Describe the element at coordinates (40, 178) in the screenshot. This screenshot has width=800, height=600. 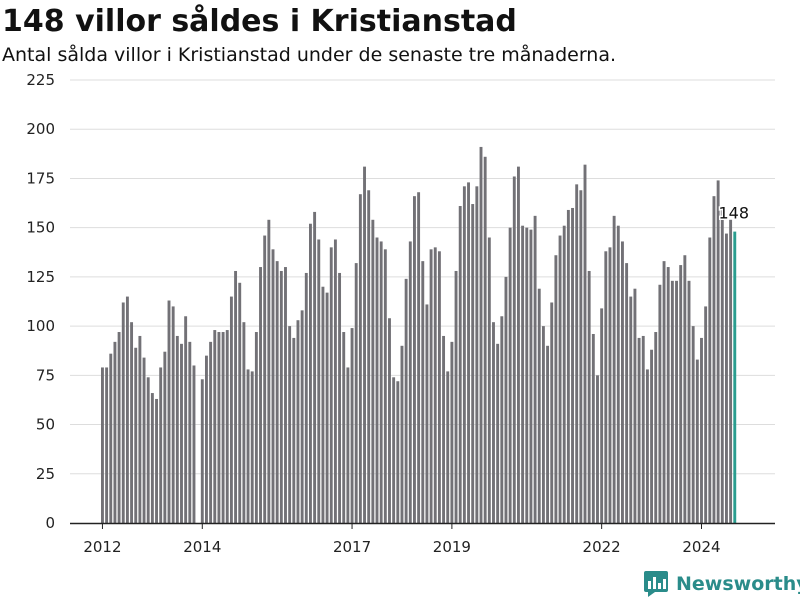
I see `y-tick-label: 175` at that location.